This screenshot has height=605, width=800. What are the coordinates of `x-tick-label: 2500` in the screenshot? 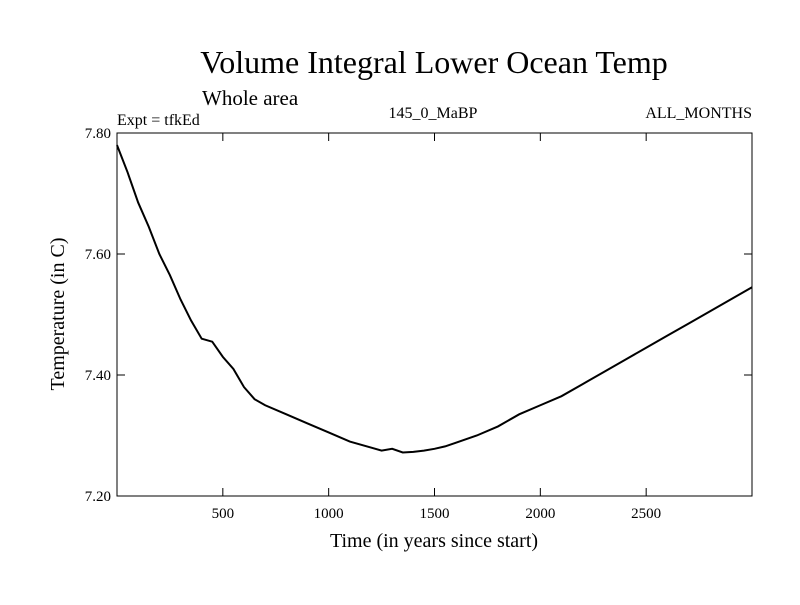 It's located at (646, 514).